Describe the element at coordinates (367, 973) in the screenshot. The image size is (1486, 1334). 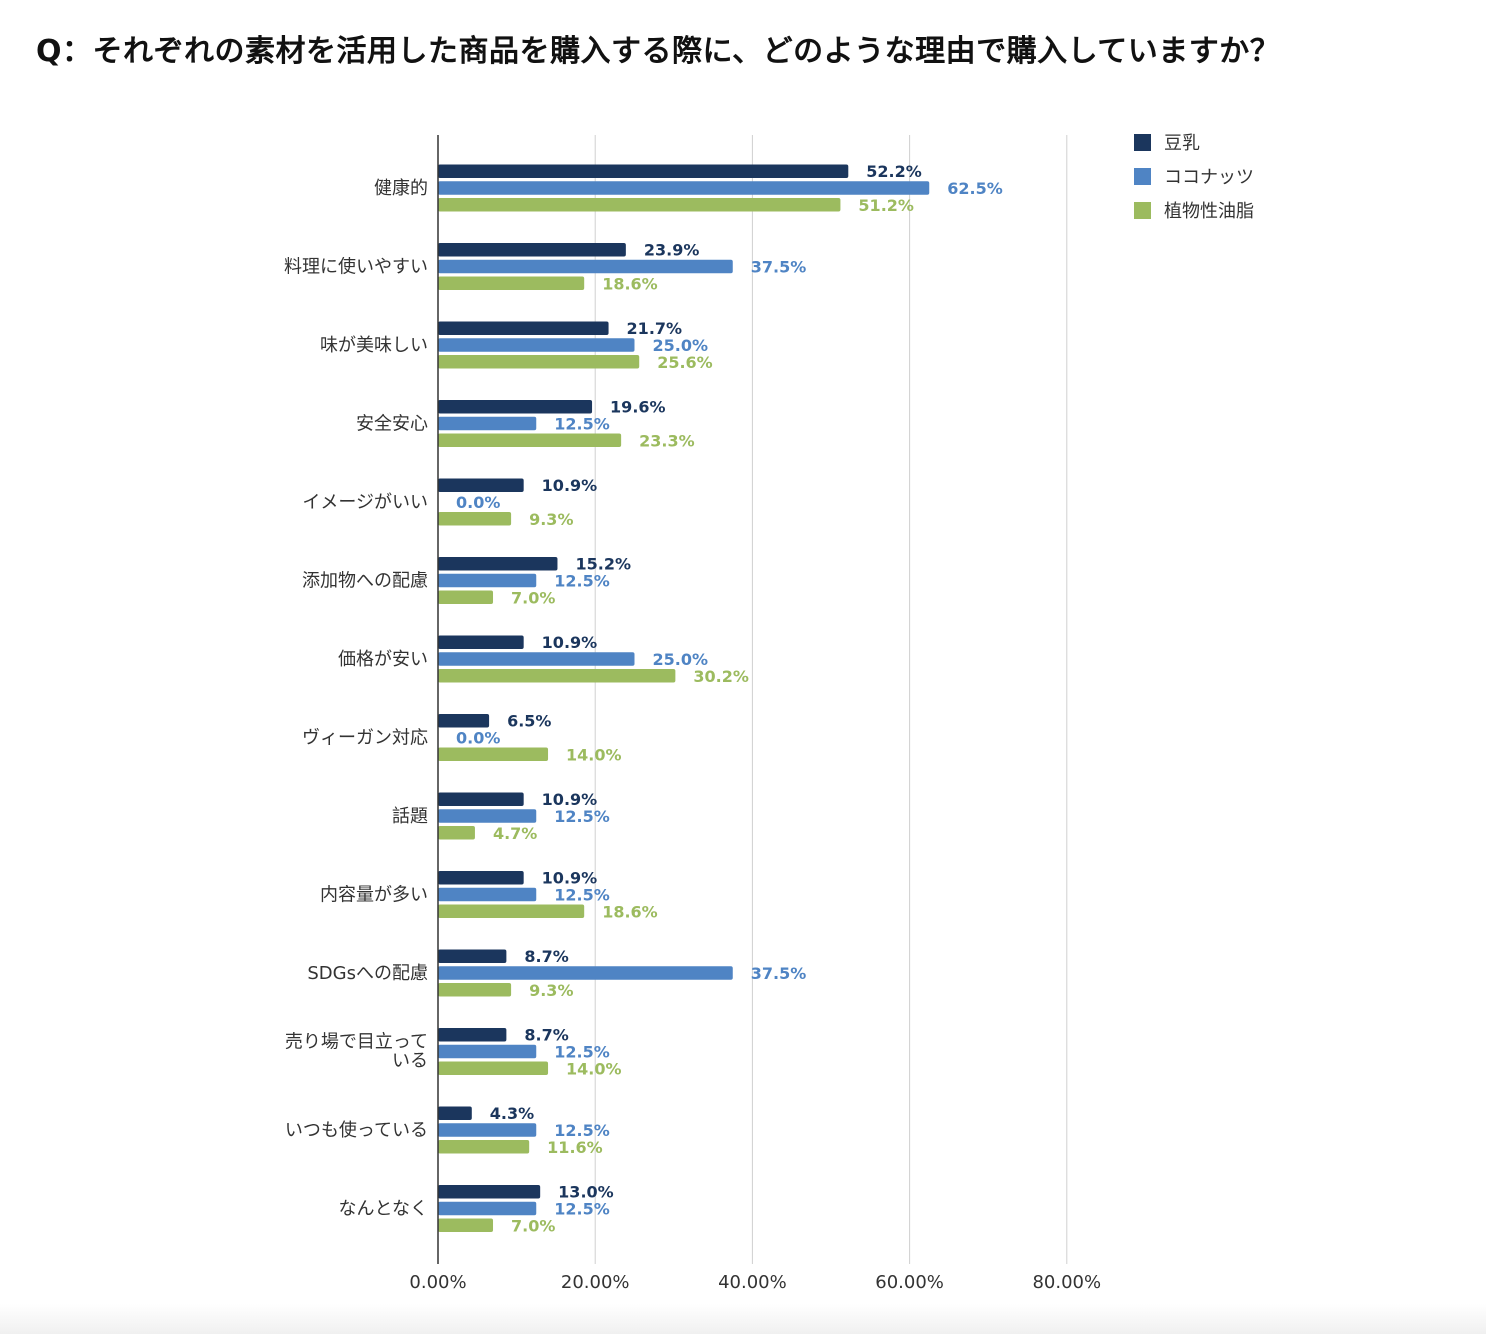
I see `category-label: SDGsへの配慮` at that location.